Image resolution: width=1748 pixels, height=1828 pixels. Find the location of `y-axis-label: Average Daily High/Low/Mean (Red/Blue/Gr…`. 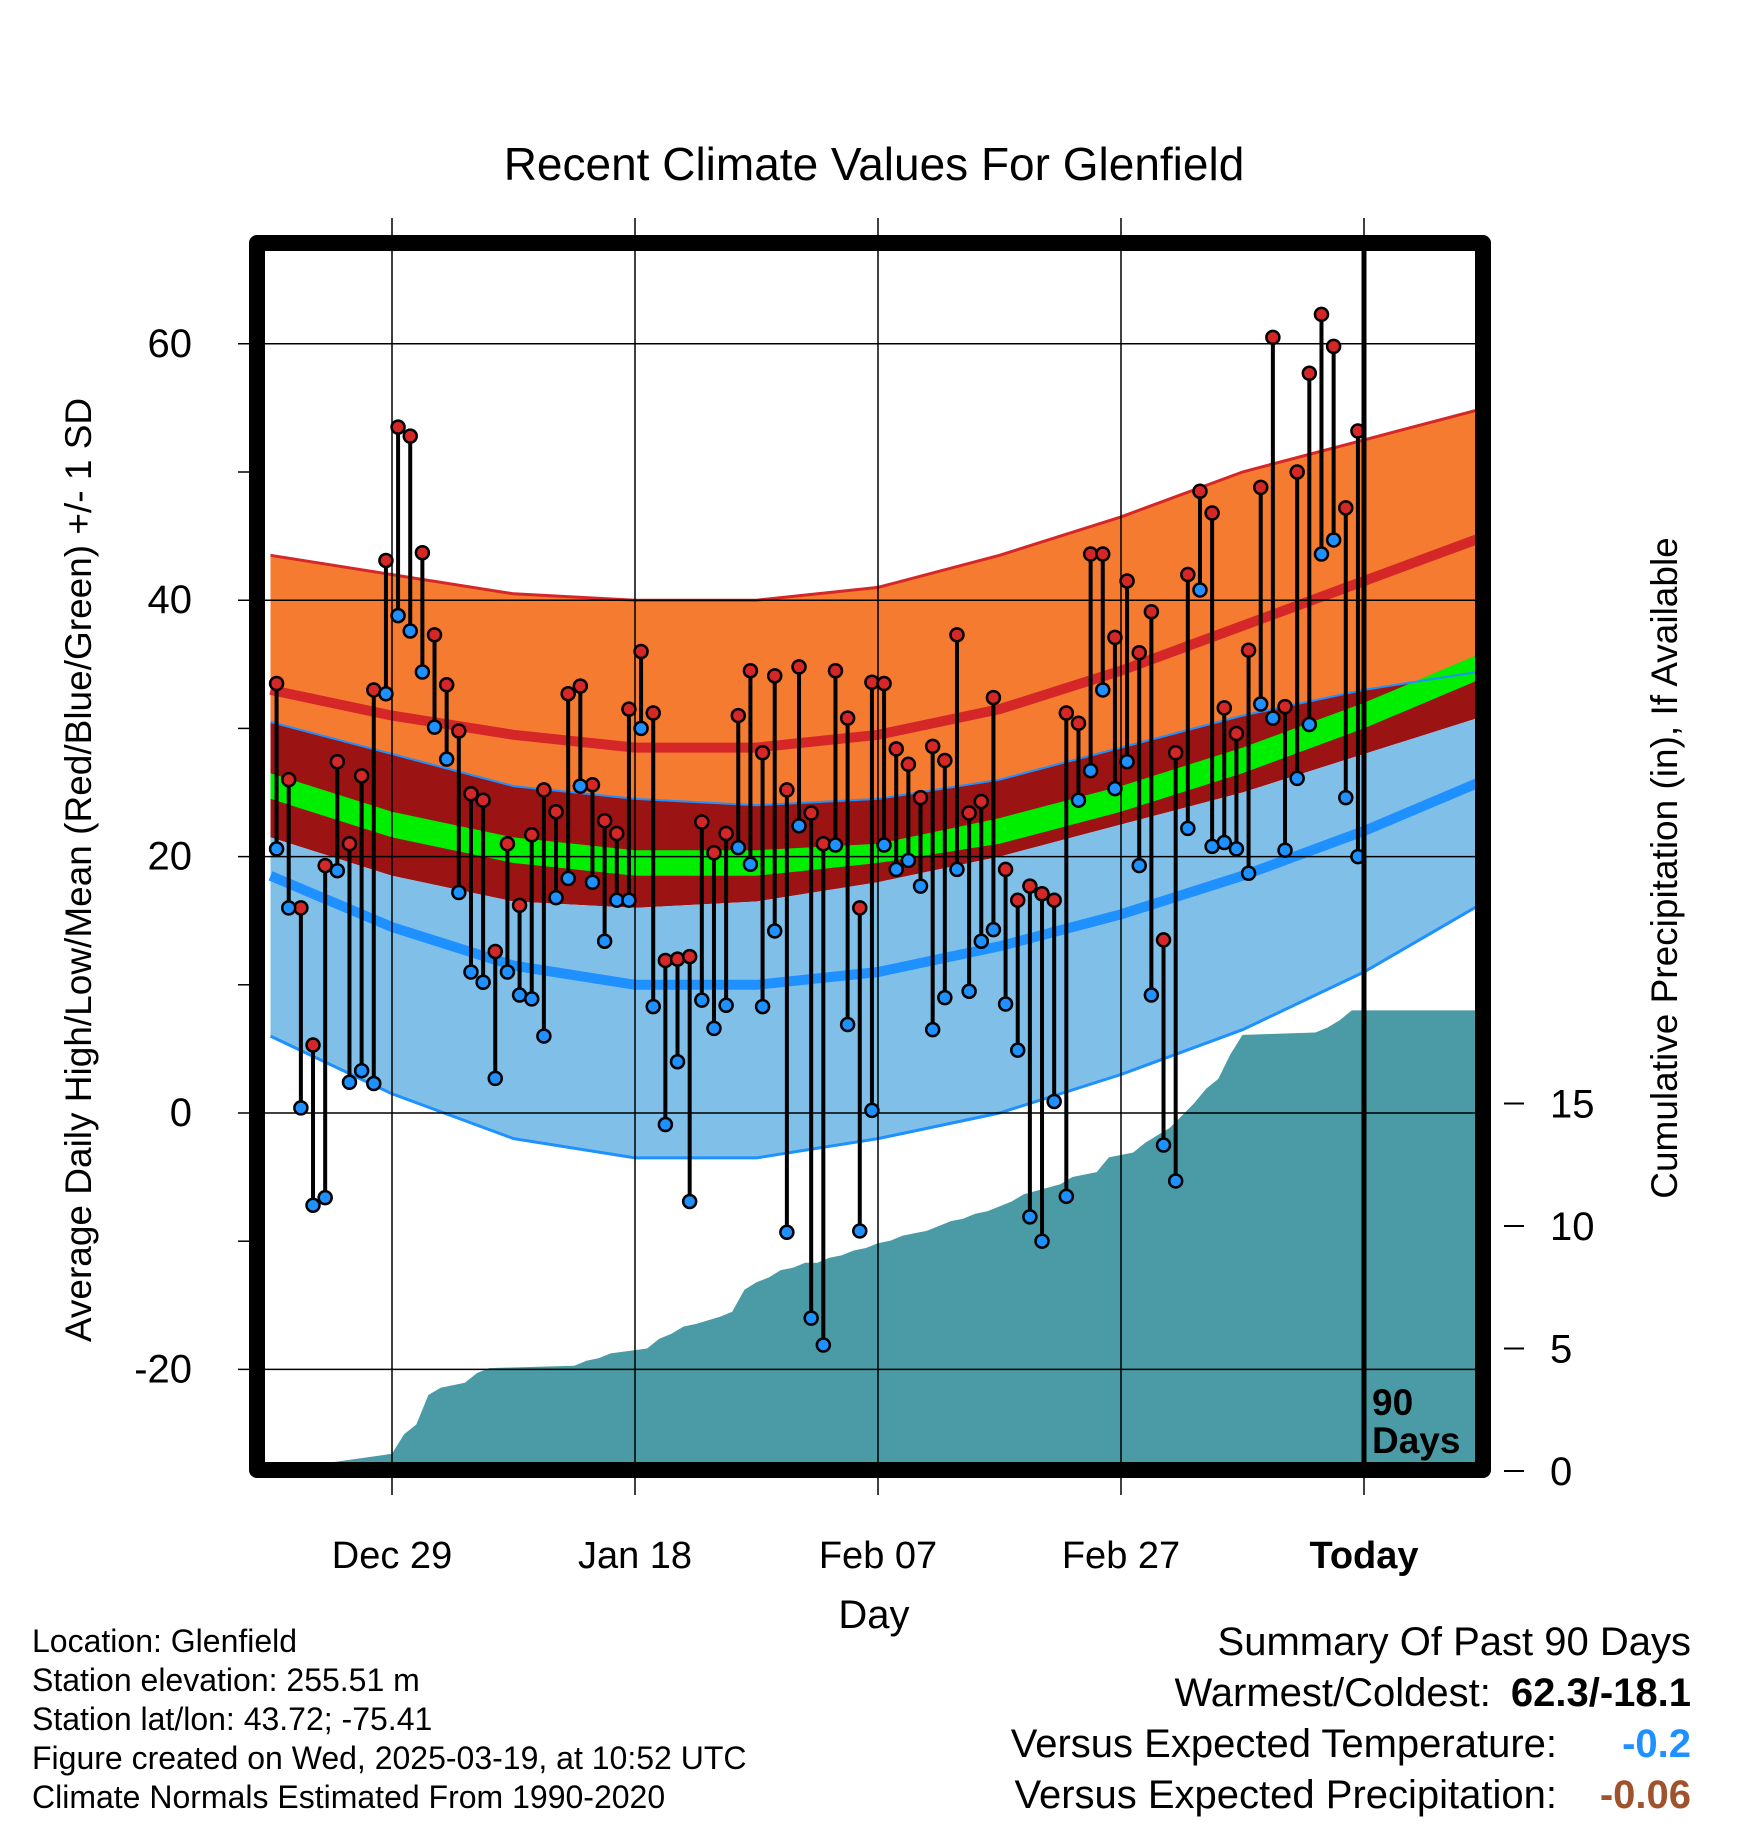

y-axis-label: Average Daily High/Low/Mean (Red/Blue/Gr… is located at coordinates (78, 870).